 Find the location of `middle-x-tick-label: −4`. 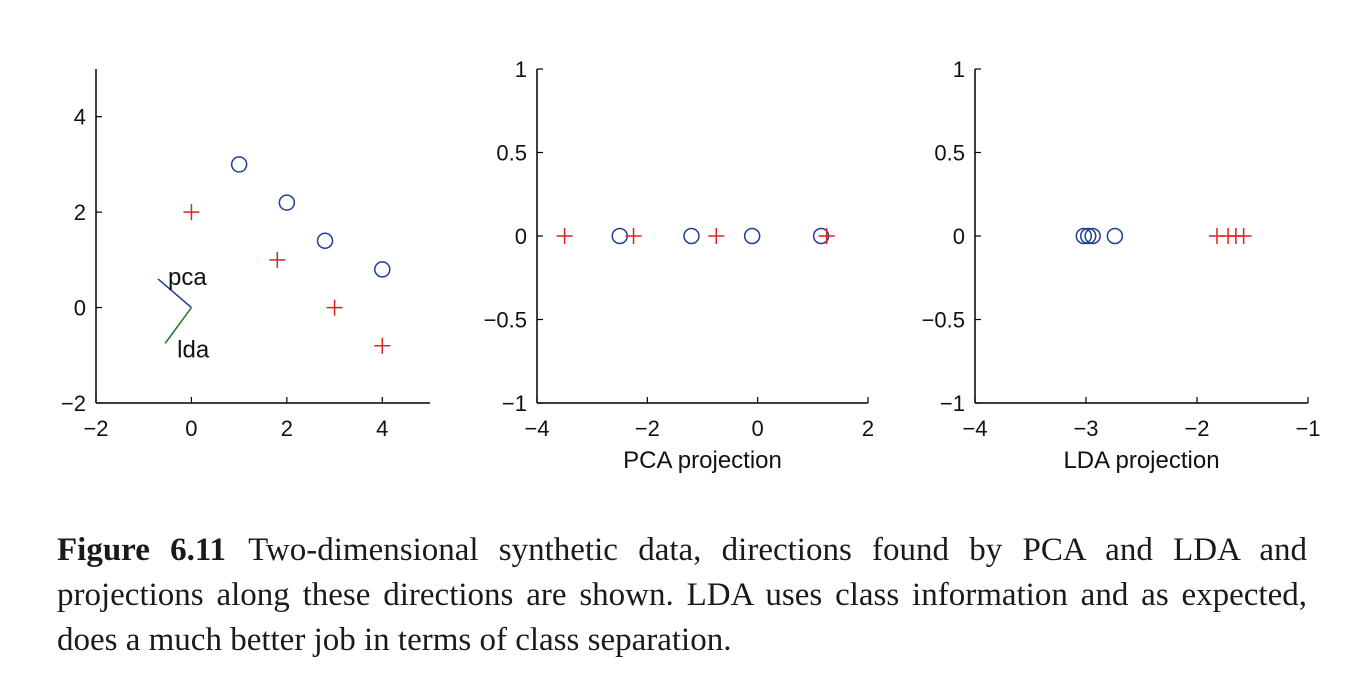

middle-x-tick-label: −4 is located at coordinates (536, 428).